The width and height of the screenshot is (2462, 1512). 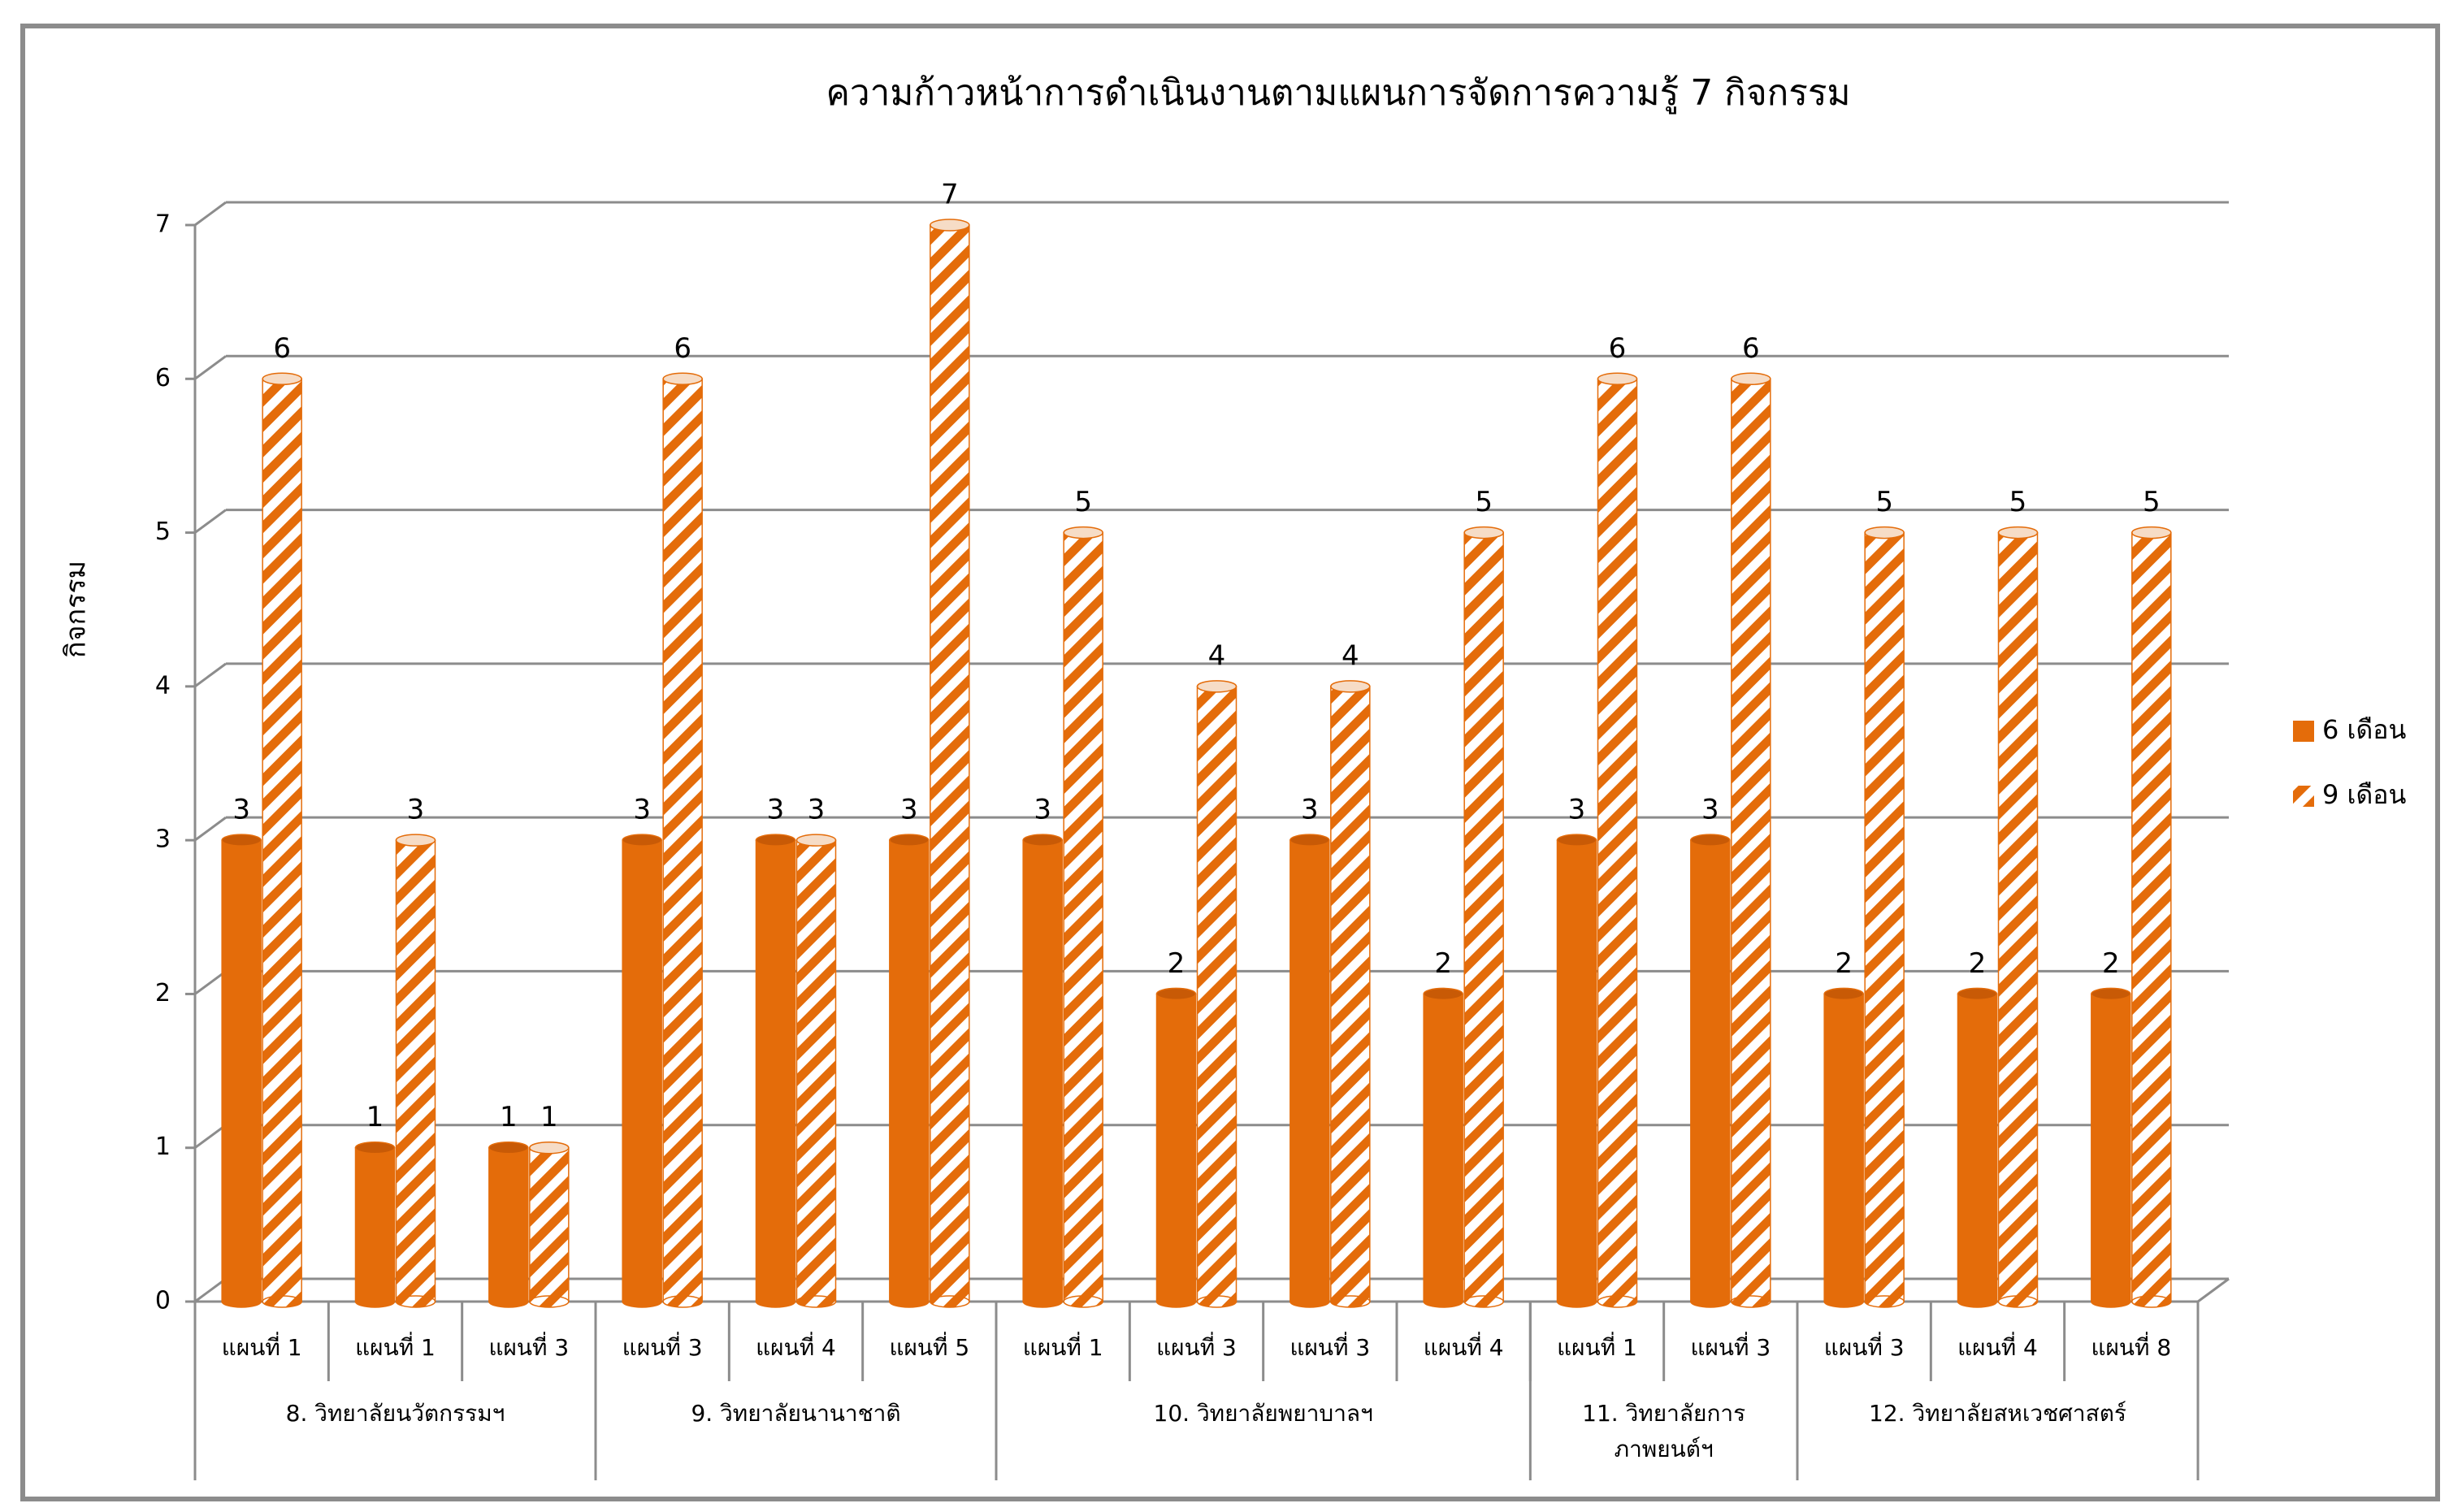 What do you see at coordinates (163, 993) in the screenshot?
I see `y-tick-label: 2` at bounding box center [163, 993].